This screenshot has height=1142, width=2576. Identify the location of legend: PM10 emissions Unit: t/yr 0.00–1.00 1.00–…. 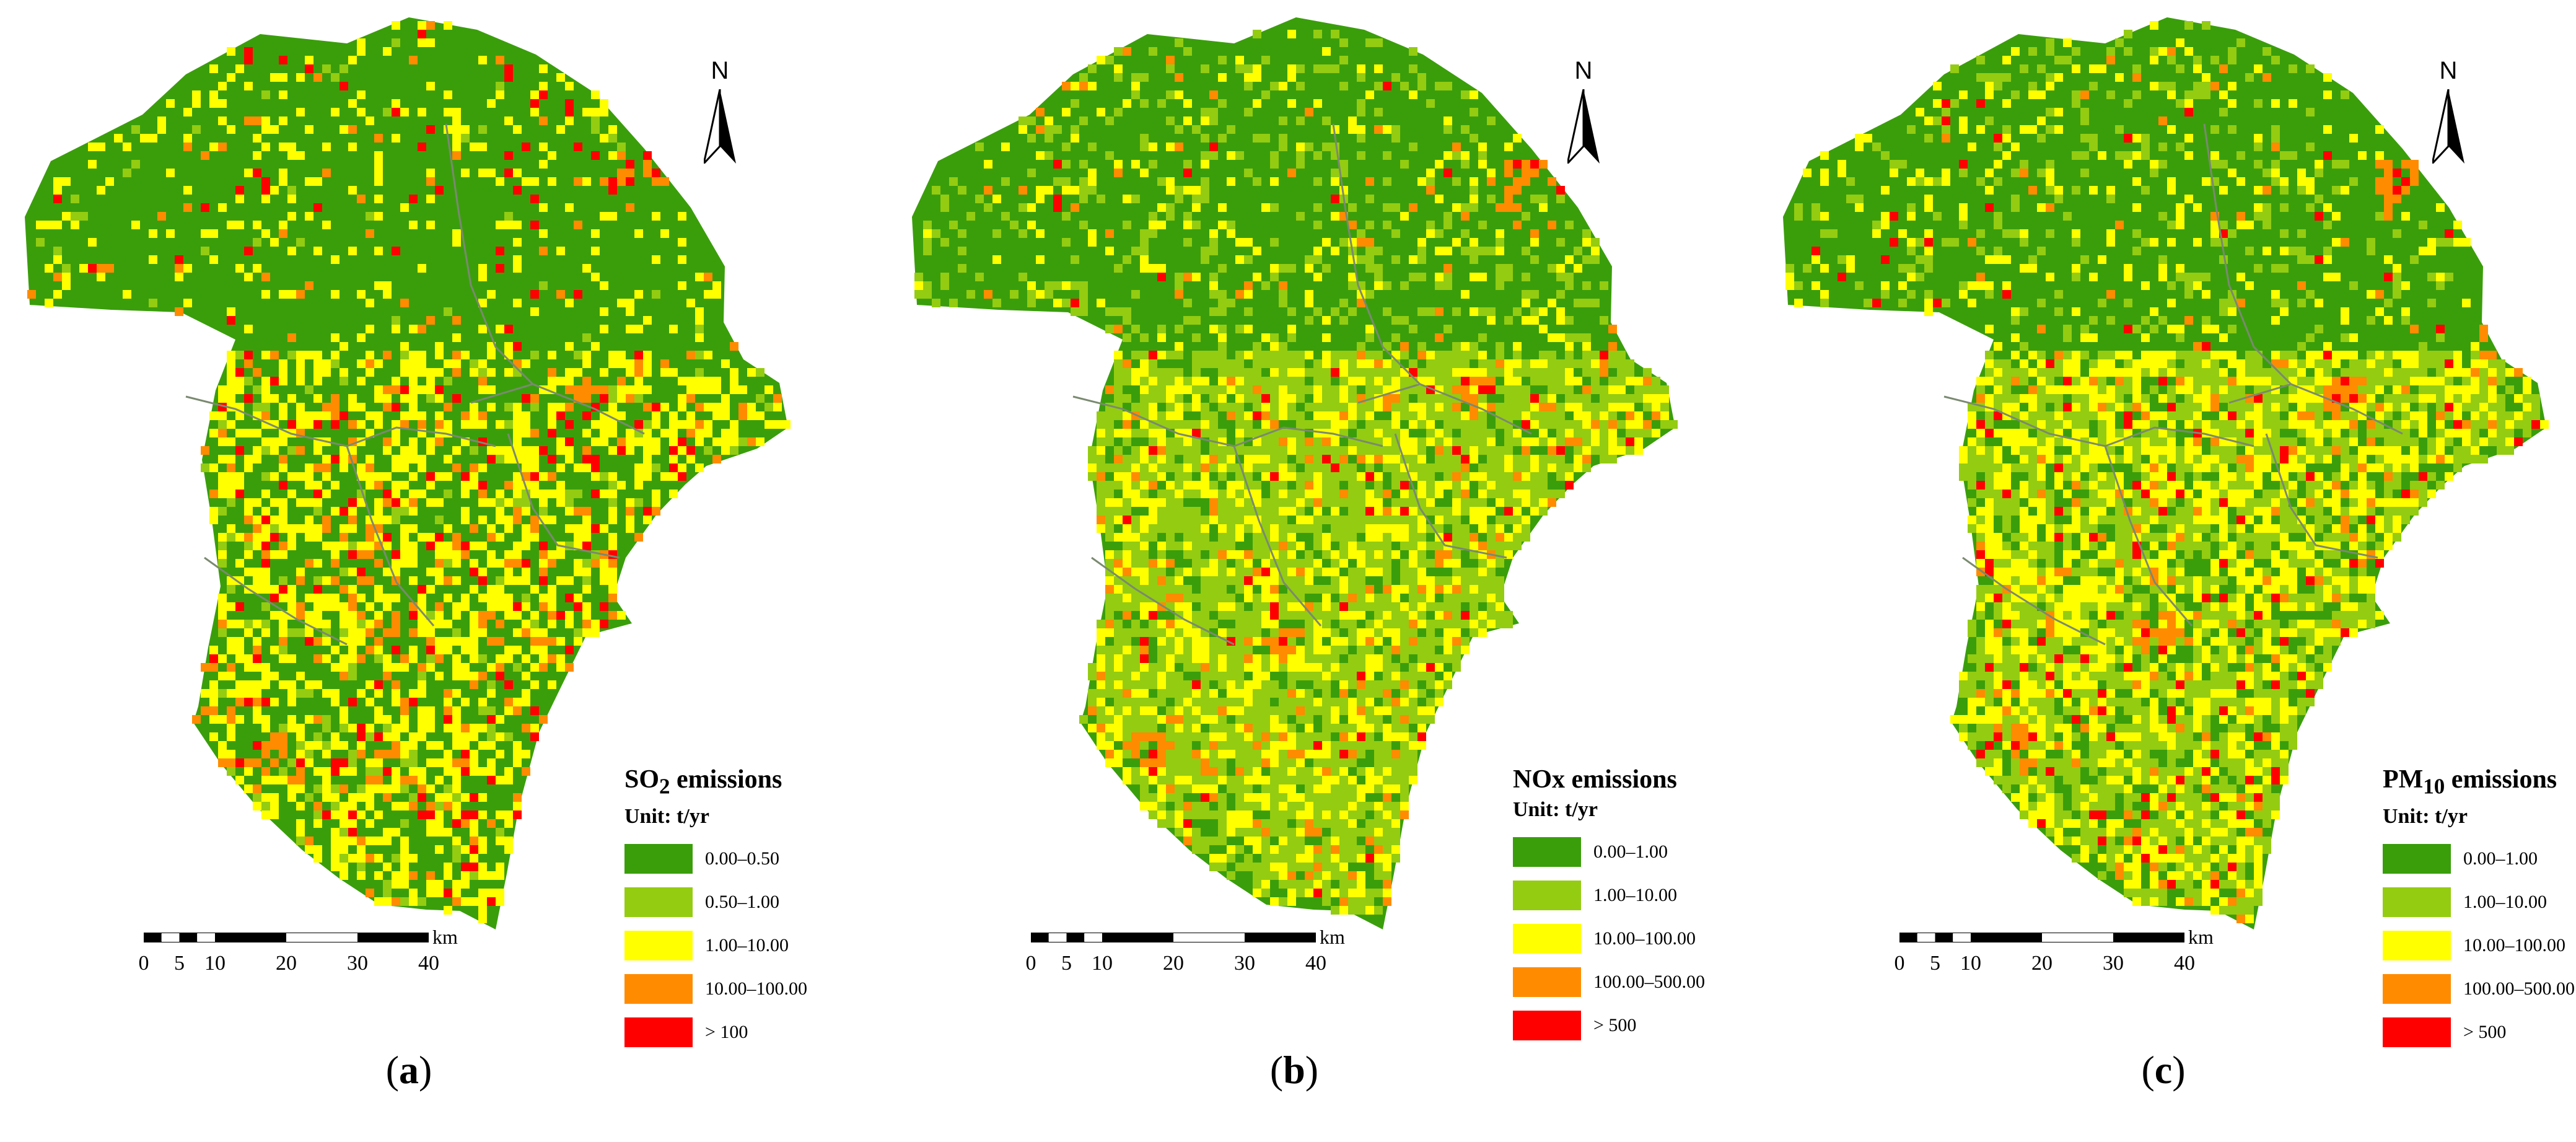
(2479, 909).